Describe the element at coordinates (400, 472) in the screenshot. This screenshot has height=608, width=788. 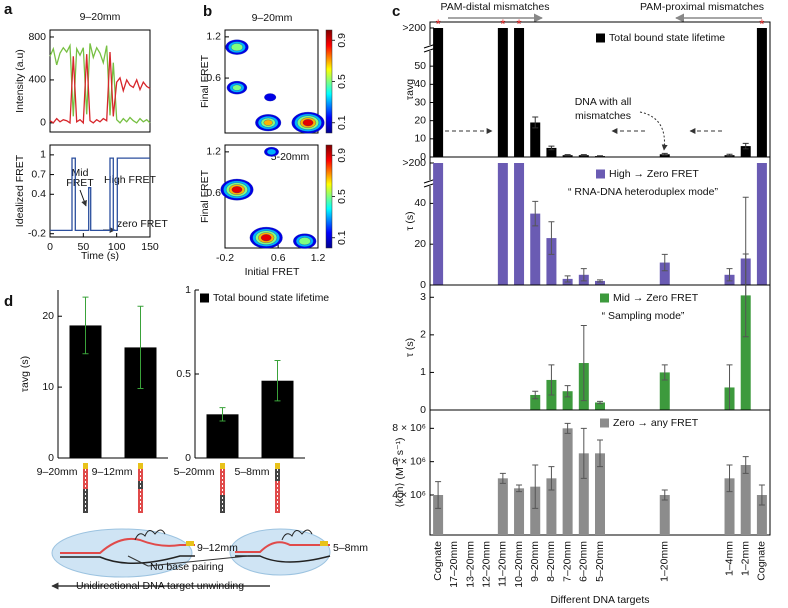
I see `y-axis-label: ⟨kon⟩ (M⁻¹ s⁻¹)` at that location.